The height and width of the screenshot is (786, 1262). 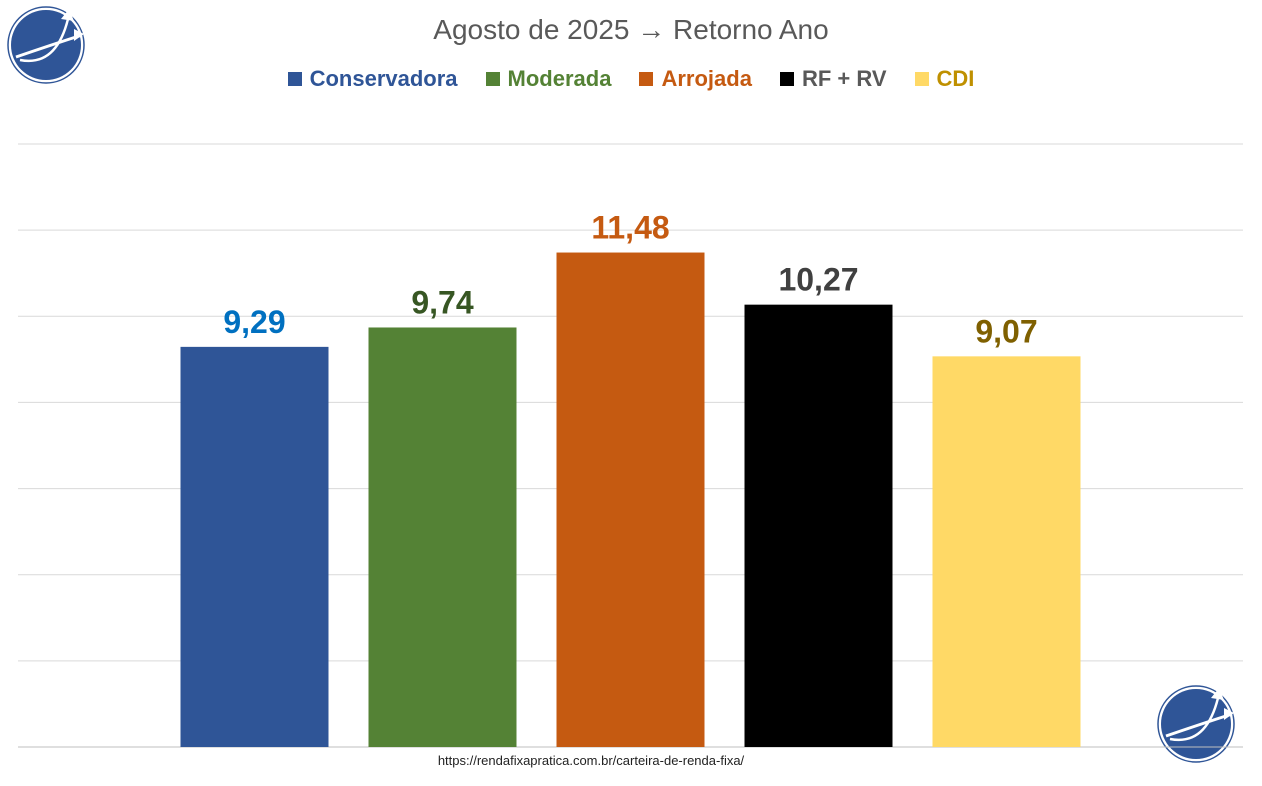 What do you see at coordinates (706, 78) in the screenshot?
I see `legend-label: Arrojada` at bounding box center [706, 78].